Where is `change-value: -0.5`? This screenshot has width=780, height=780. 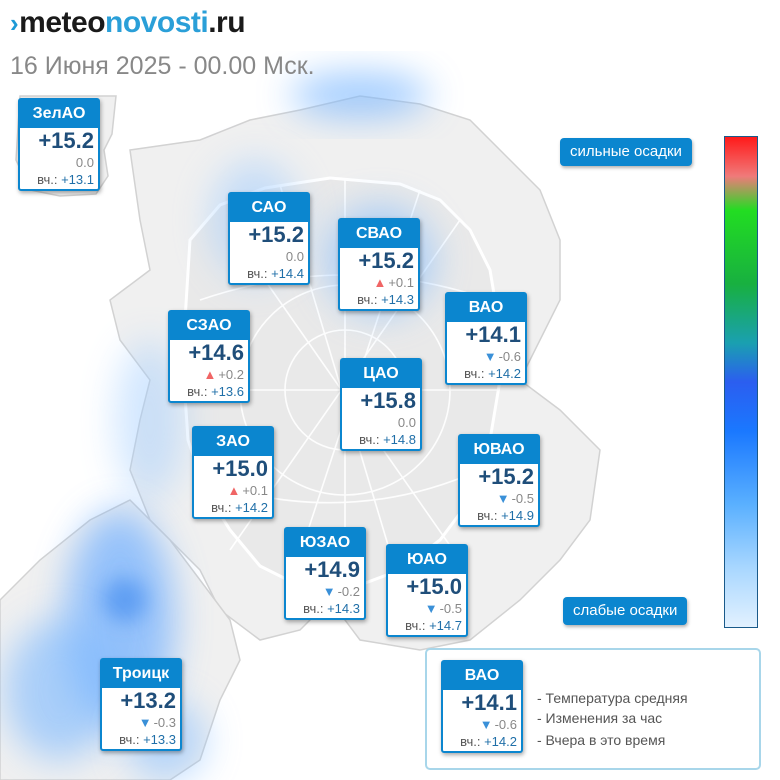
change-value: -0.5 is located at coordinates (450, 608).